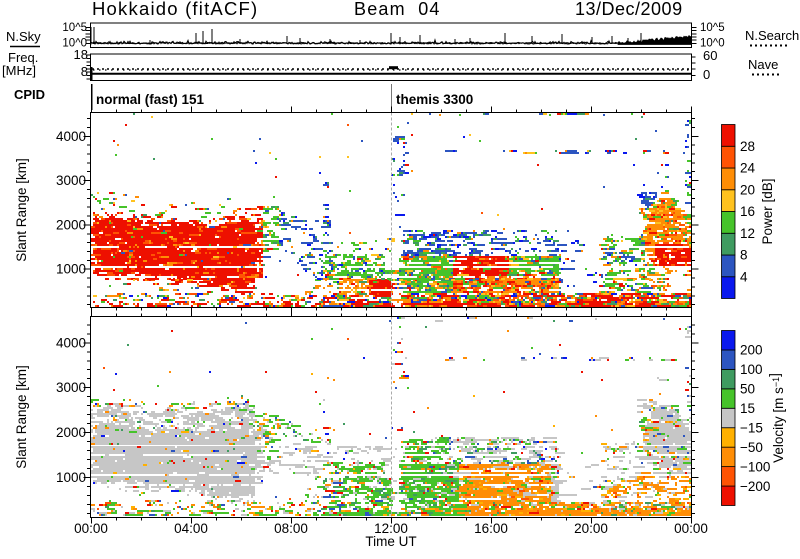 This screenshot has width=800, height=559. What do you see at coordinates (23, 36) in the screenshot?
I see `svg-text: N.Sky` at bounding box center [23, 36].